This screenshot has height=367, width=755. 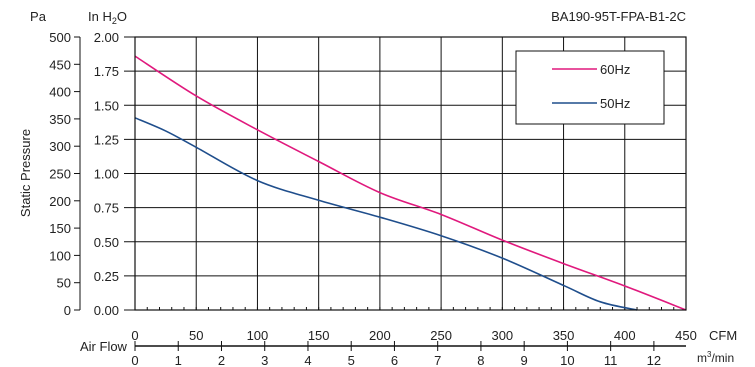 What do you see at coordinates (38, 16) in the screenshot?
I see `pa-unit-label: Pa` at bounding box center [38, 16].